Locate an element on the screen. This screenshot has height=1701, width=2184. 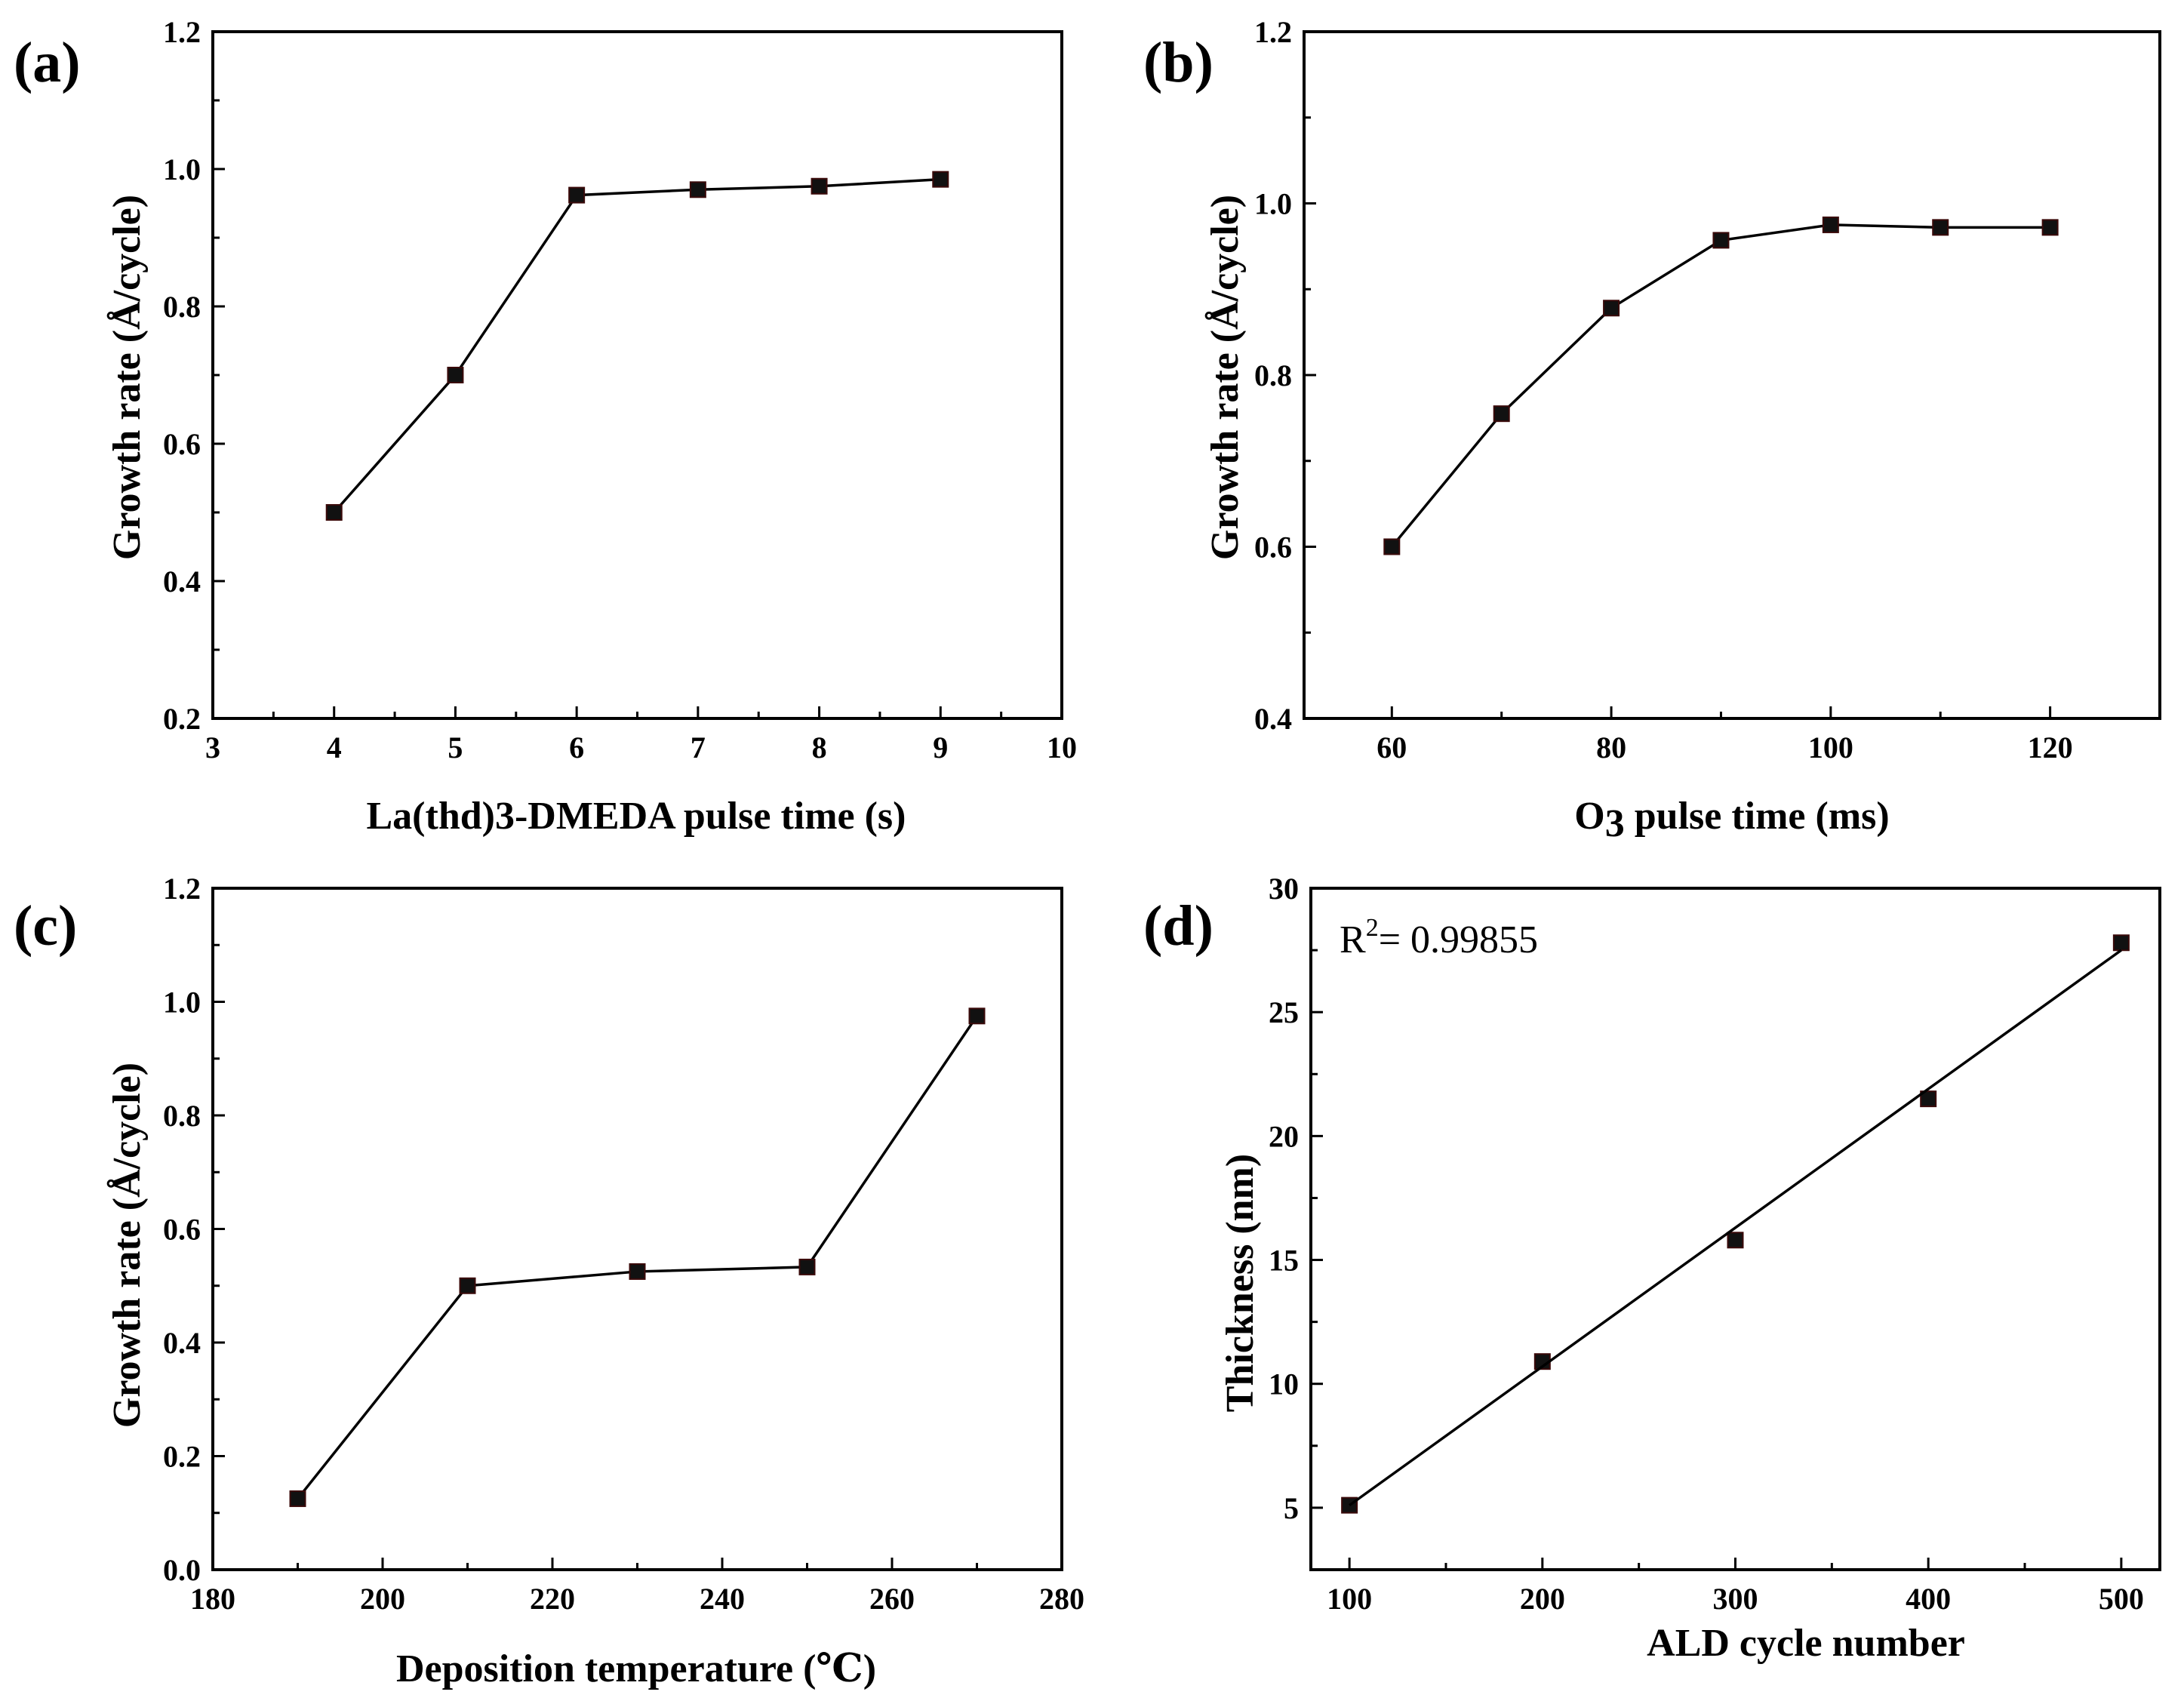
x-axis-title: ALD cycle number is located at coordinates (1806, 1643).